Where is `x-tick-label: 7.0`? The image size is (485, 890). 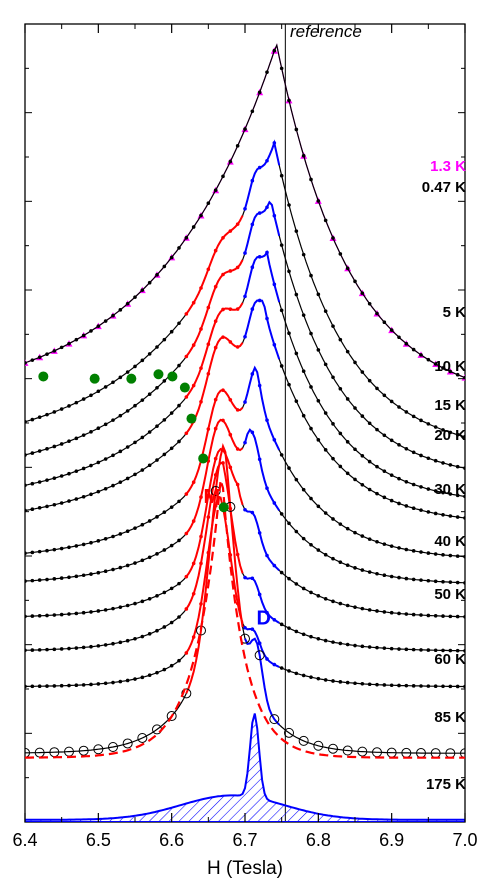 x-tick-label: 7.0 is located at coordinates (464, 840).